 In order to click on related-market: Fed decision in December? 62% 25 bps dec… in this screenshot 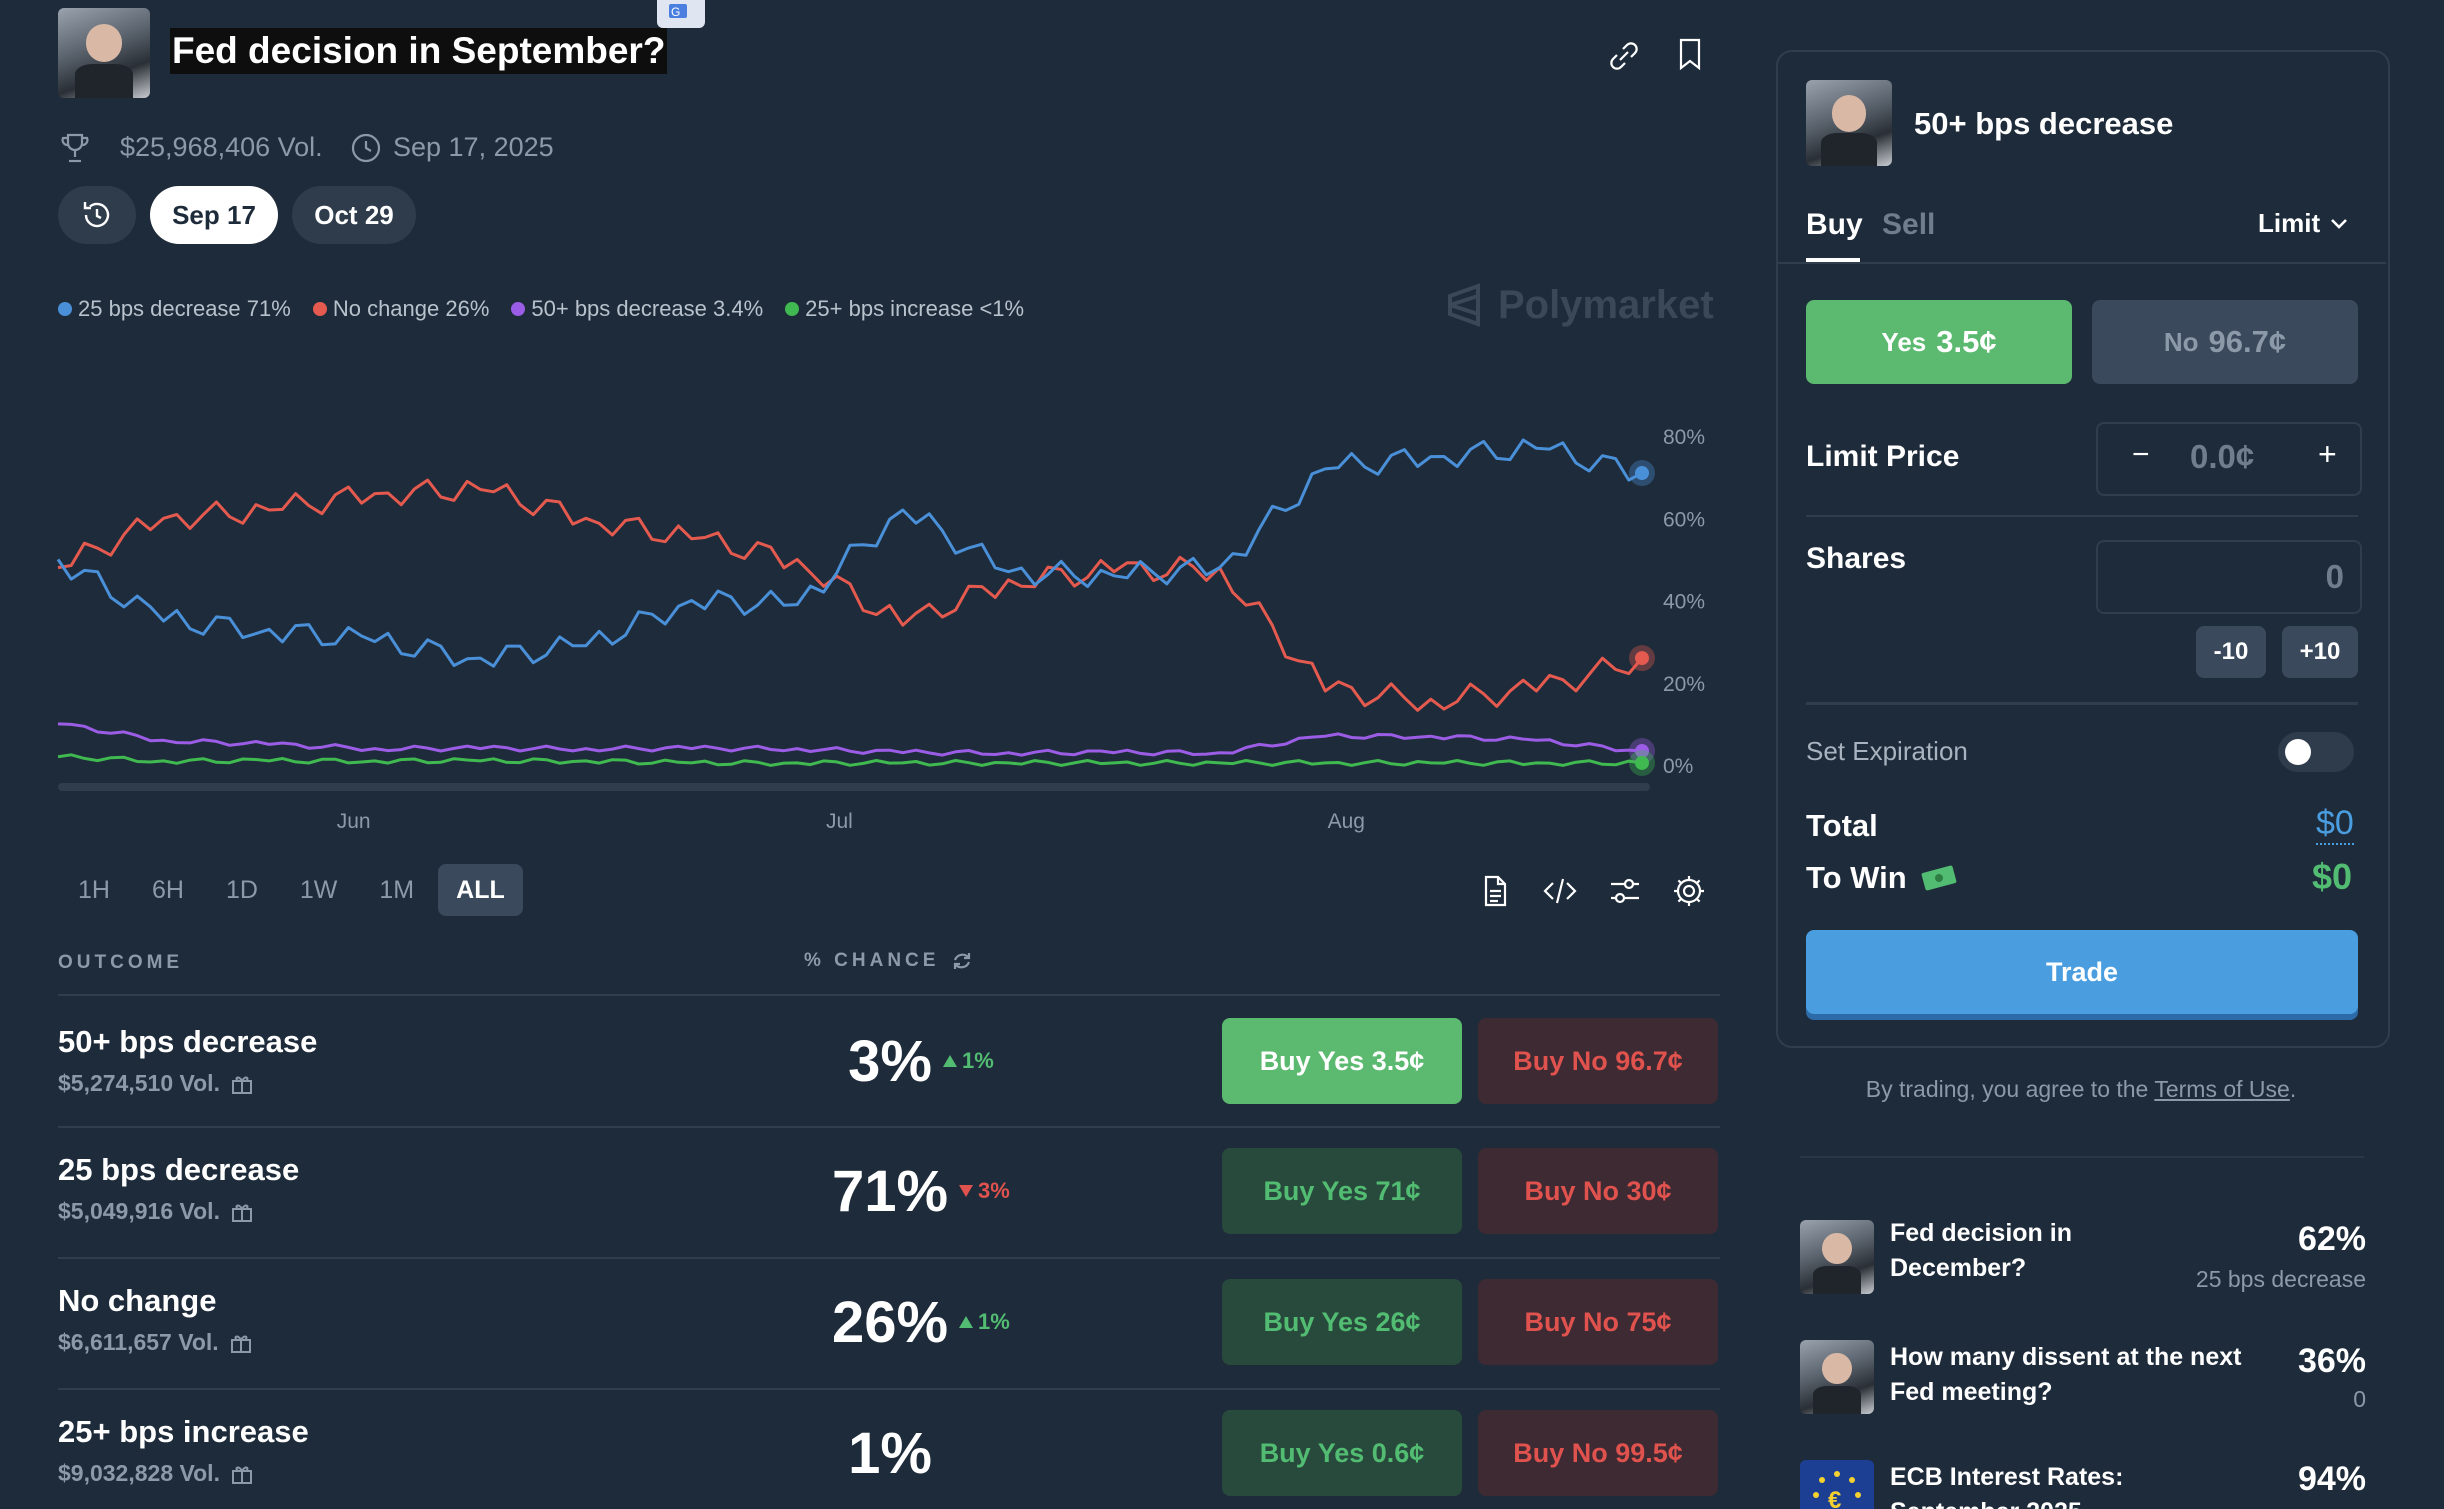, I will do `click(2083, 1261)`.